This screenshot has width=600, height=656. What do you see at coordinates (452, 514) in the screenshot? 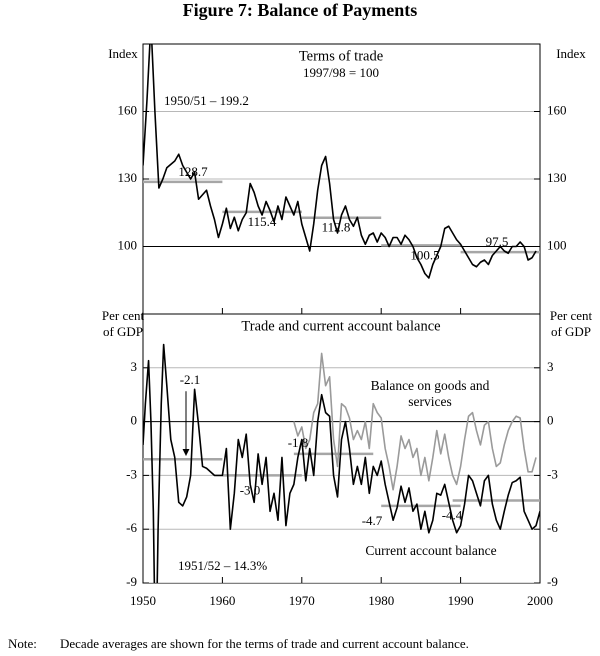
I see `average-label: -4.4` at bounding box center [452, 514].